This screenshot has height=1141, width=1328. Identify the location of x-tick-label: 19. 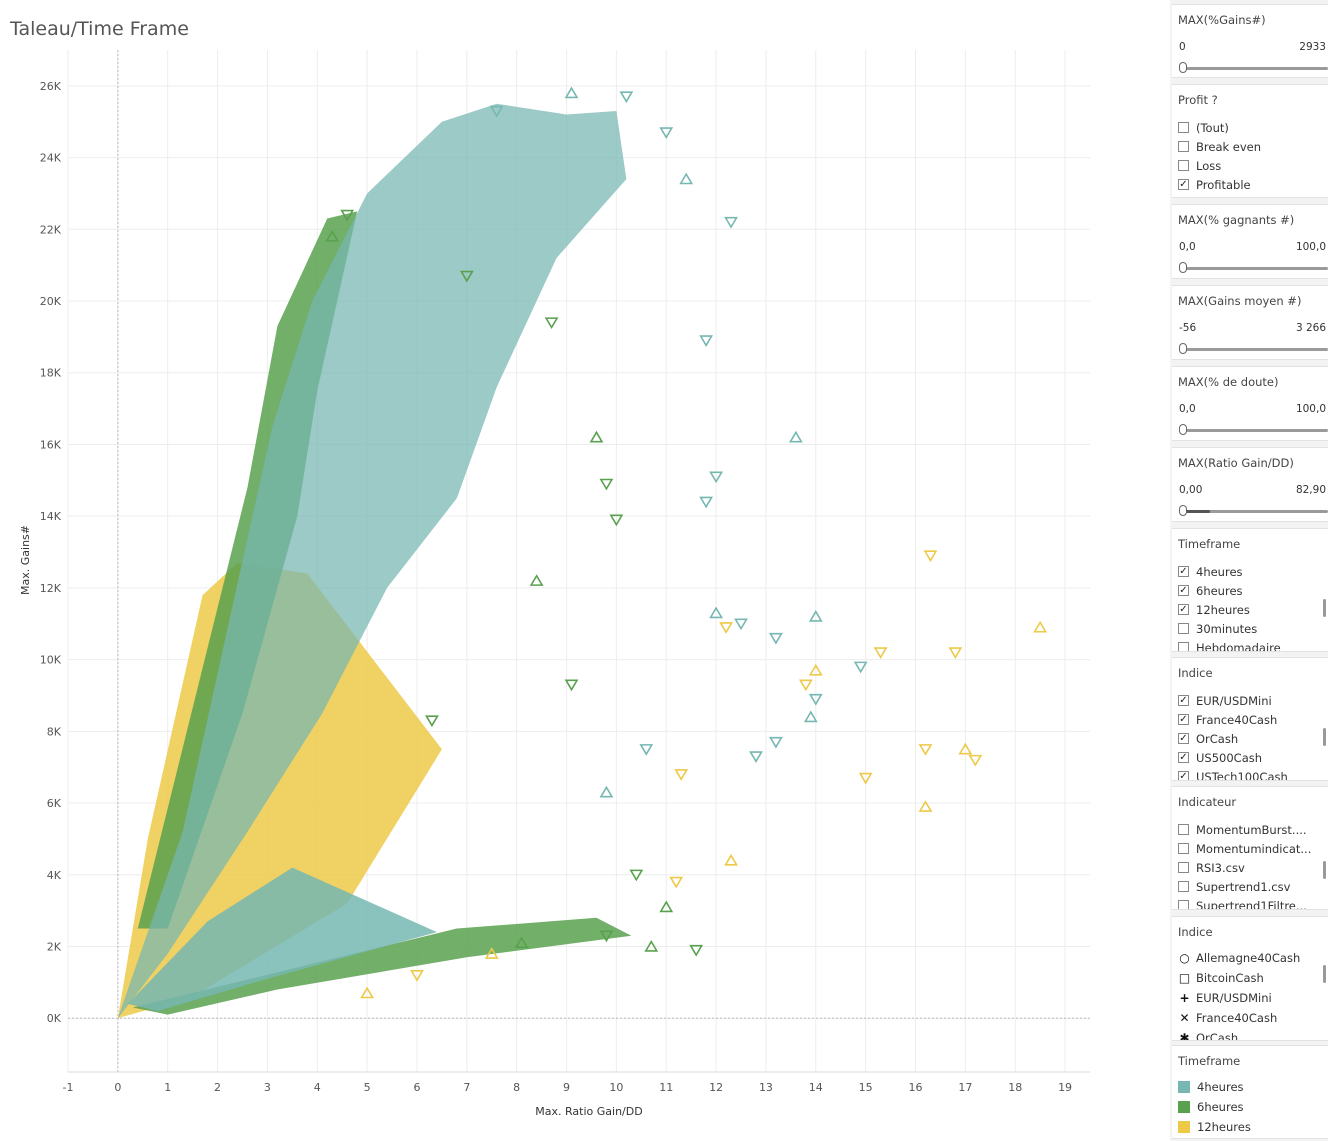
(1065, 1087).